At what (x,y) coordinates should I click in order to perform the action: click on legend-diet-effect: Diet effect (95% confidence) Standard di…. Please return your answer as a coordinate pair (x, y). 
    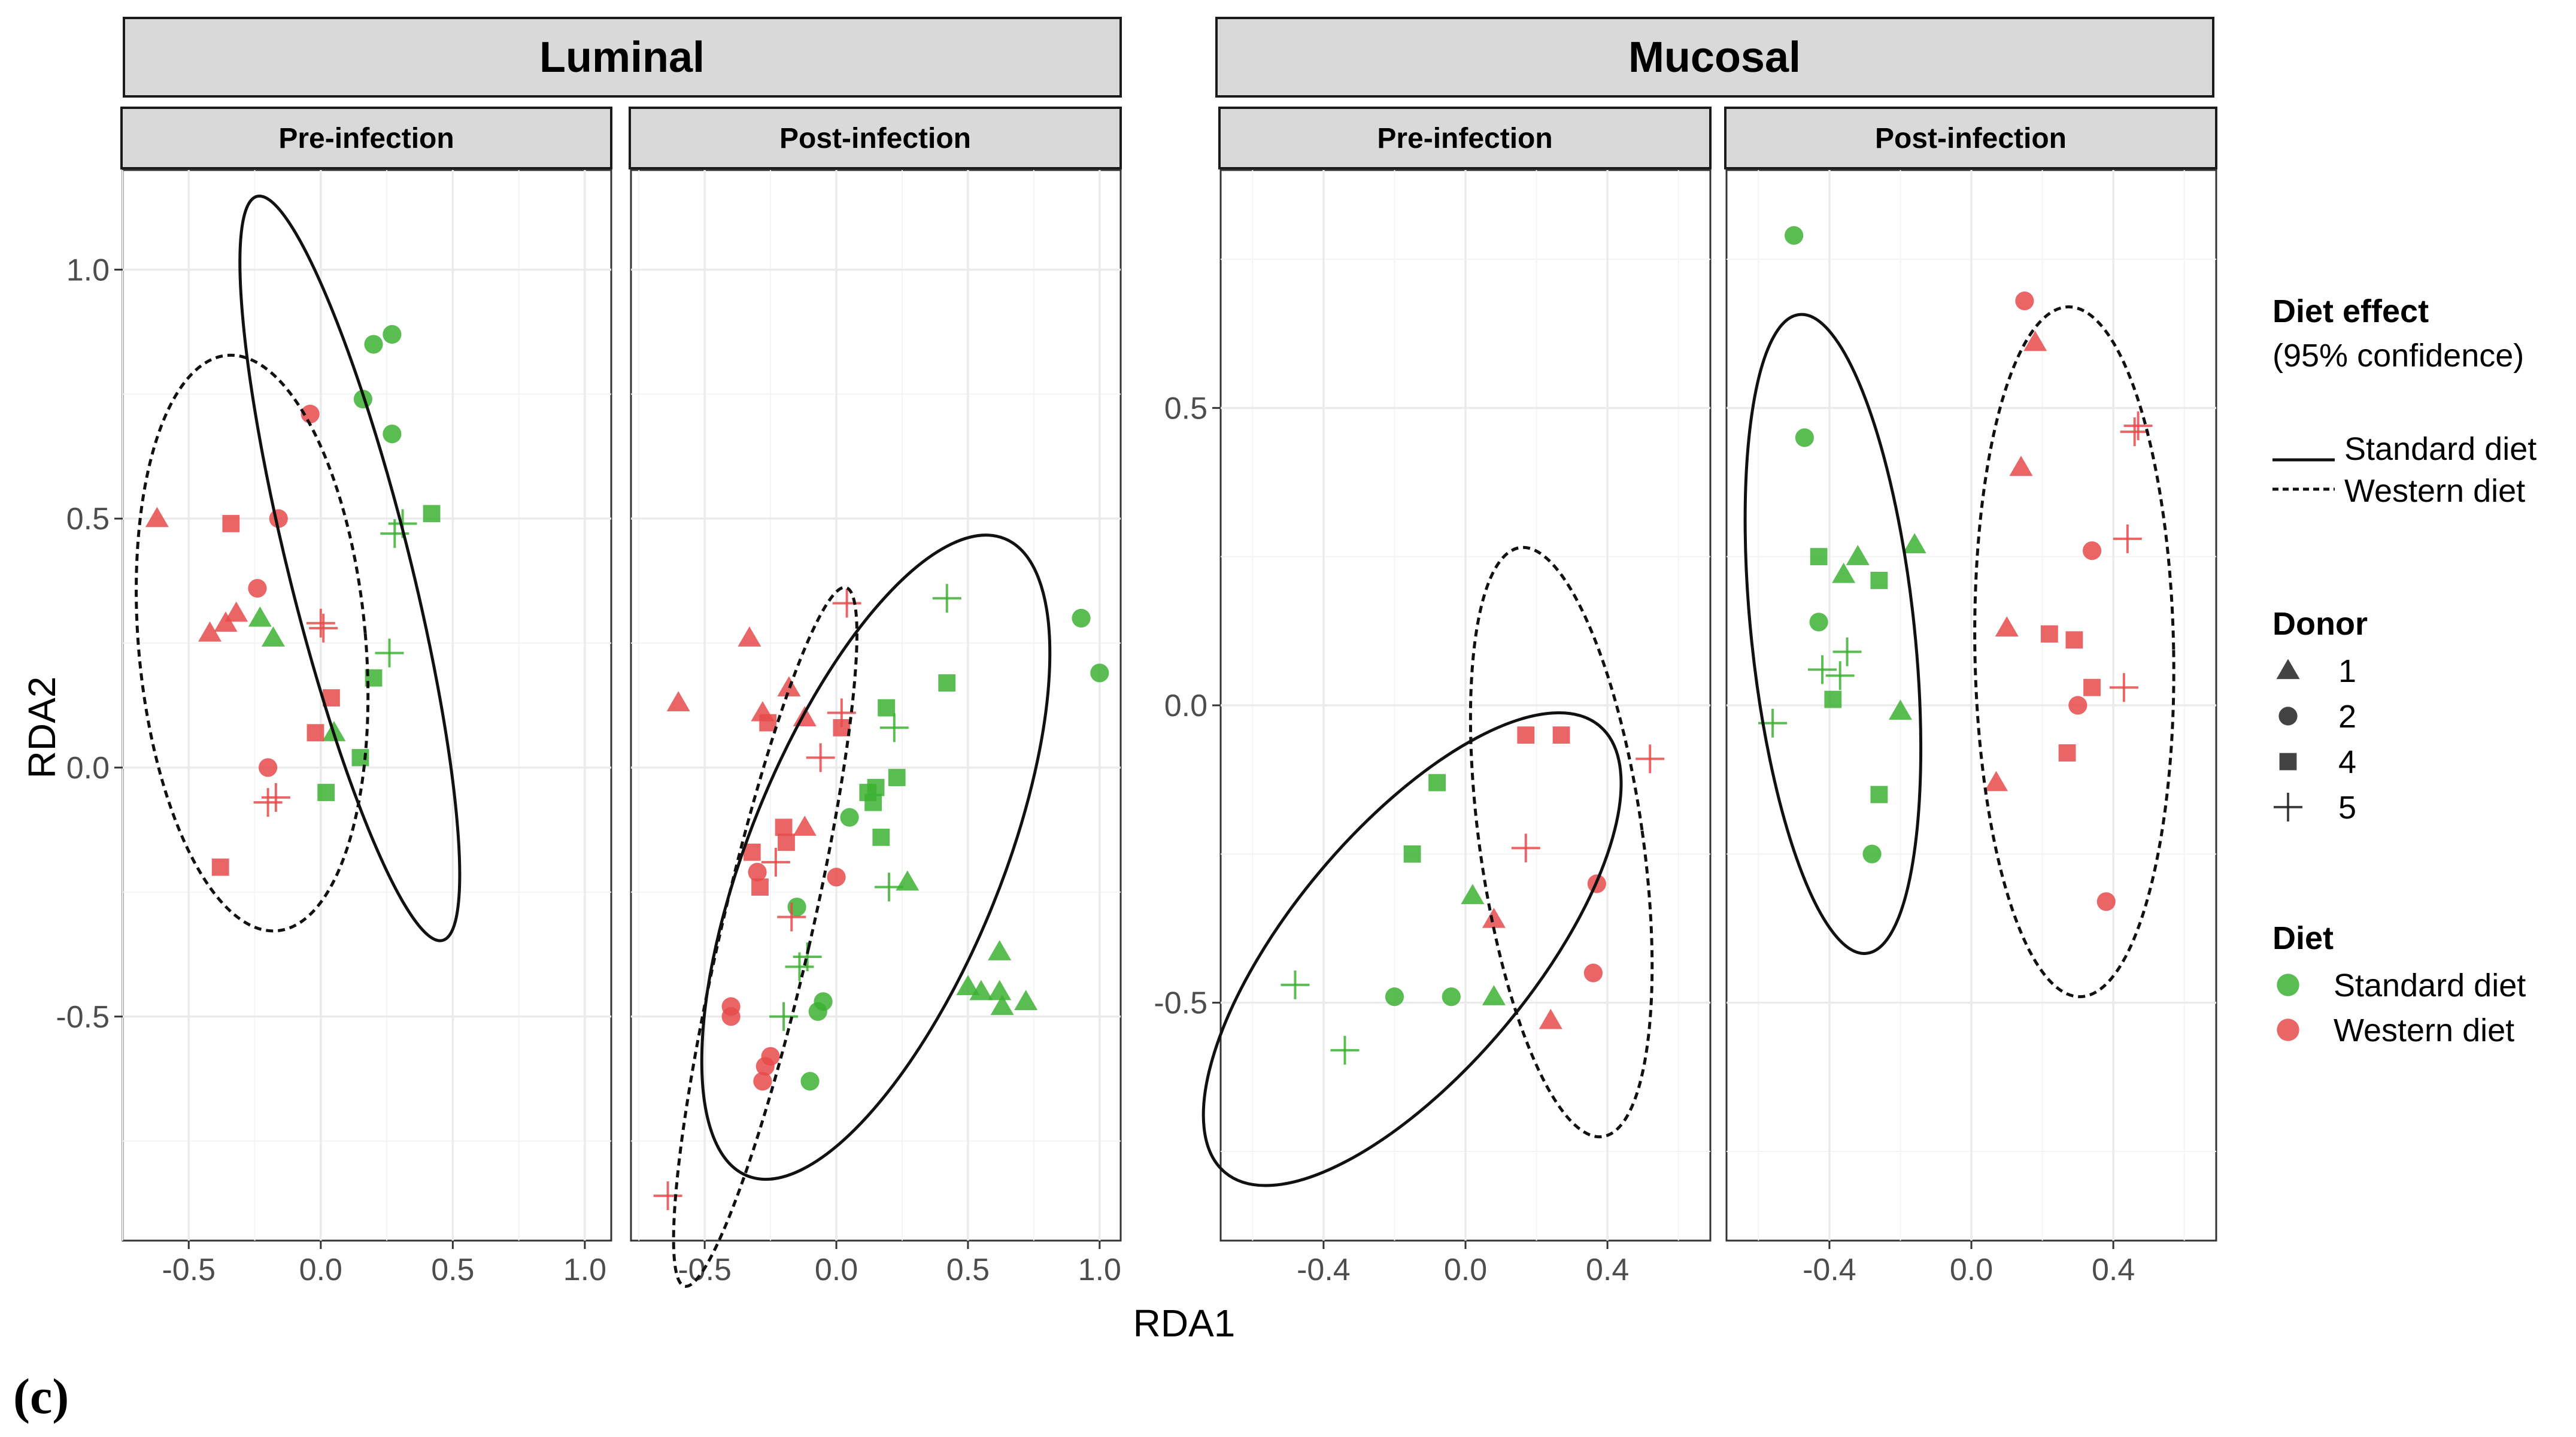
    Looking at the image, I should click on (2404, 401).